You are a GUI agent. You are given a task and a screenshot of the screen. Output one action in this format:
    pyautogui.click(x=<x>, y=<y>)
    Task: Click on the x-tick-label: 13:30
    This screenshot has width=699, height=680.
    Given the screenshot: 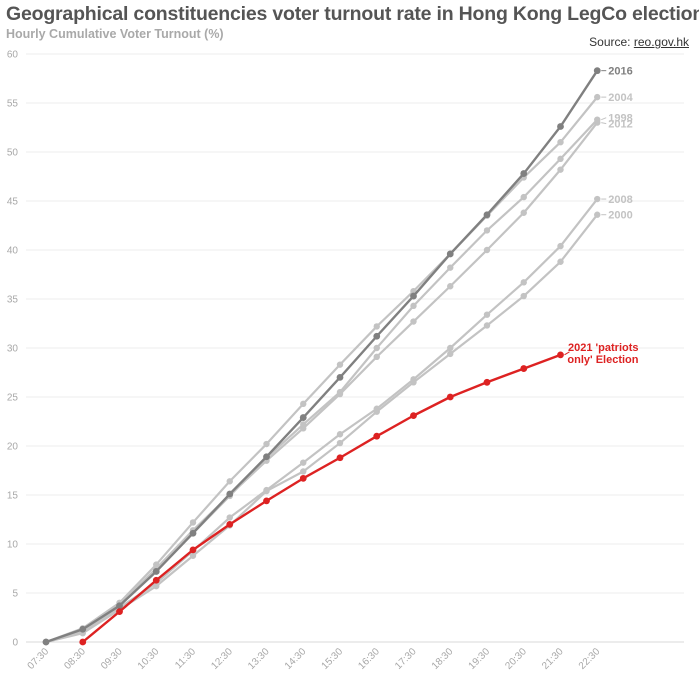 What is the action you would take?
    pyautogui.click(x=259, y=659)
    